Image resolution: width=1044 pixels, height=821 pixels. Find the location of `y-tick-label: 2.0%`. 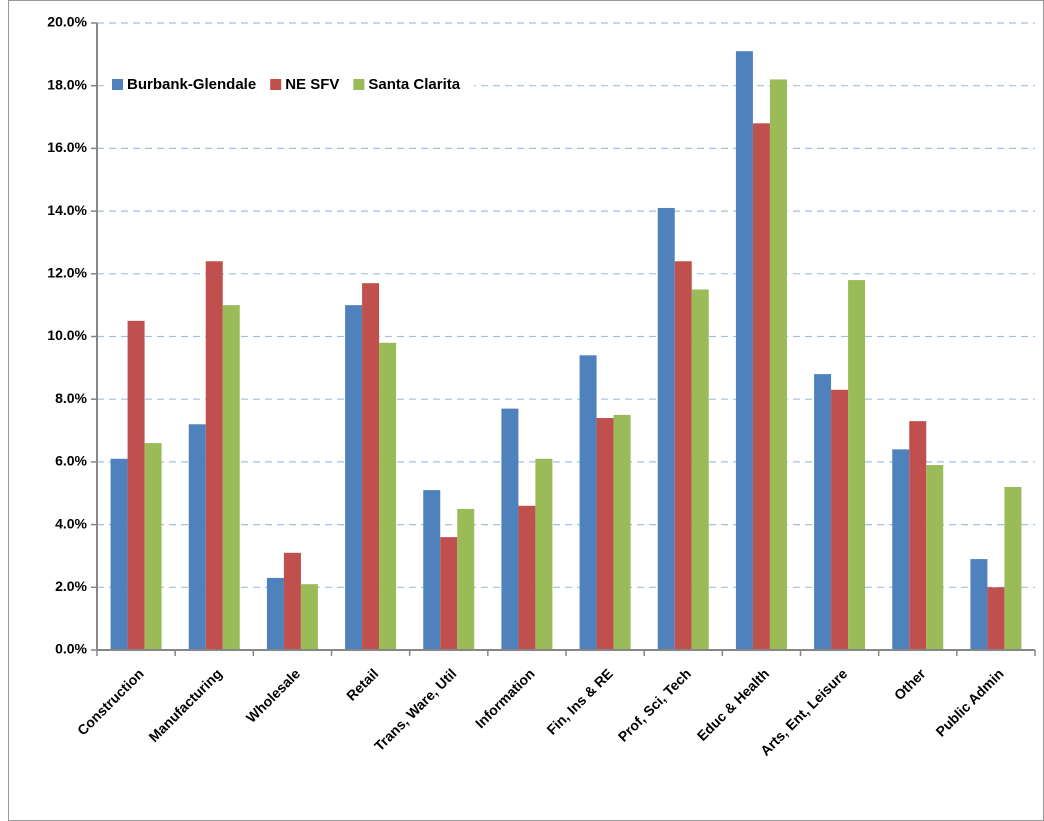

y-tick-label: 2.0% is located at coordinates (71, 586).